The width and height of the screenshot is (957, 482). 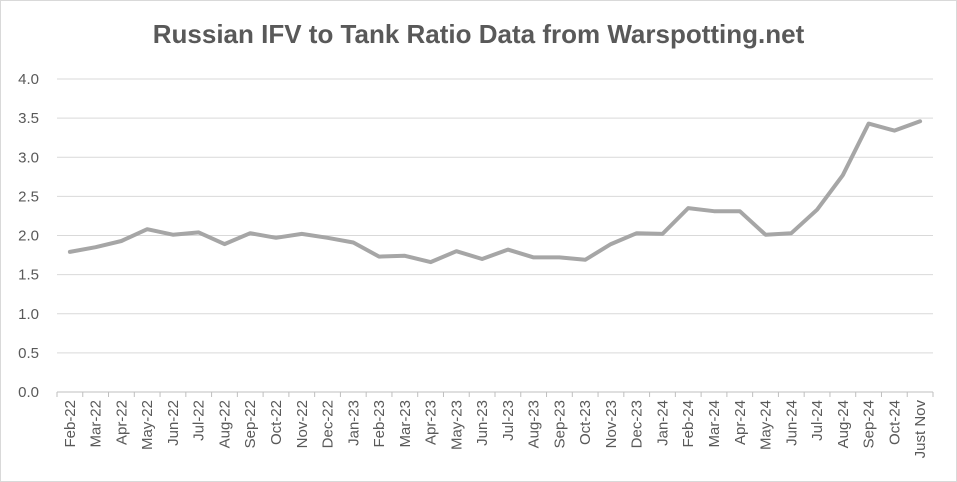 What do you see at coordinates (121, 422) in the screenshot?
I see `x-tick-label: Apr-22` at bounding box center [121, 422].